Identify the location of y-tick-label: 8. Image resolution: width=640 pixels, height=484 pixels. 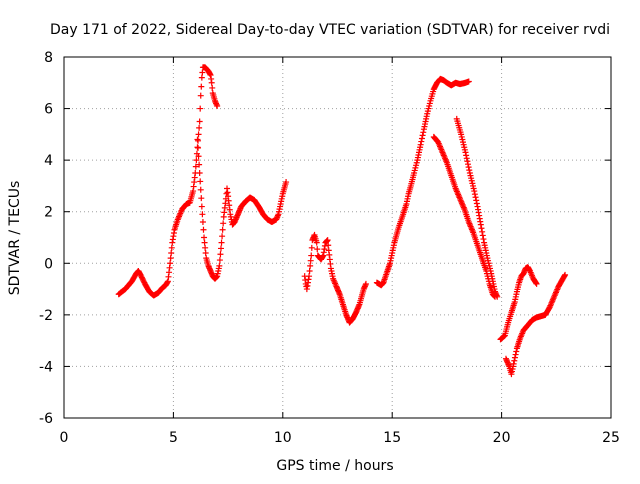
(48, 58).